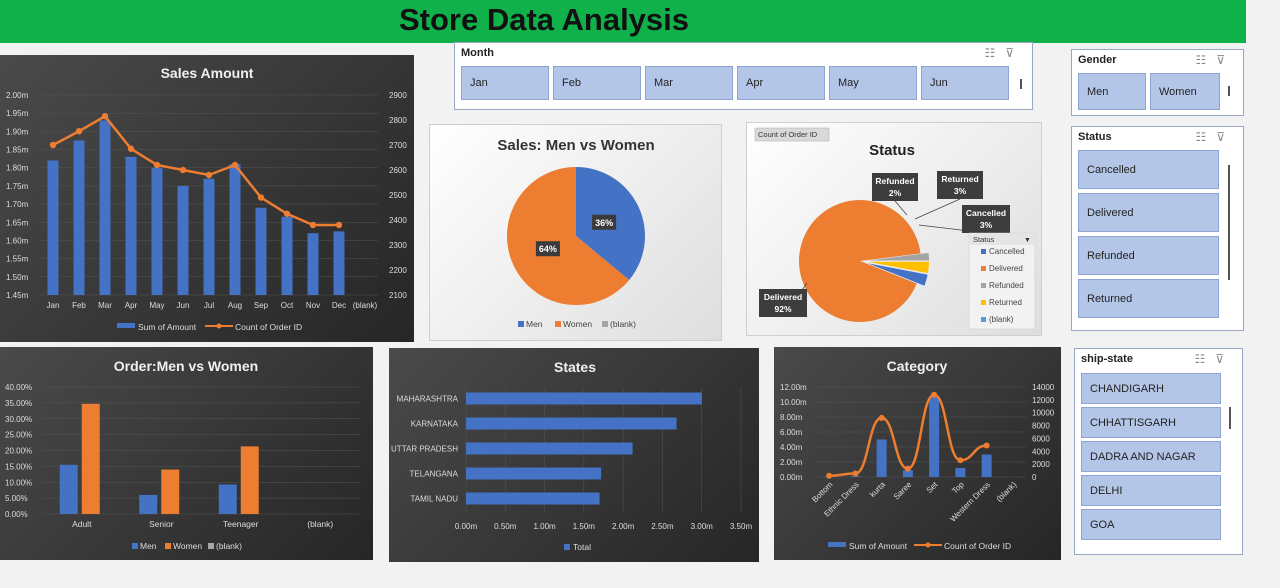 The width and height of the screenshot is (1280, 588). Describe the element at coordinates (1095, 137) in the screenshot. I see `status-slicer-title: Status` at that location.